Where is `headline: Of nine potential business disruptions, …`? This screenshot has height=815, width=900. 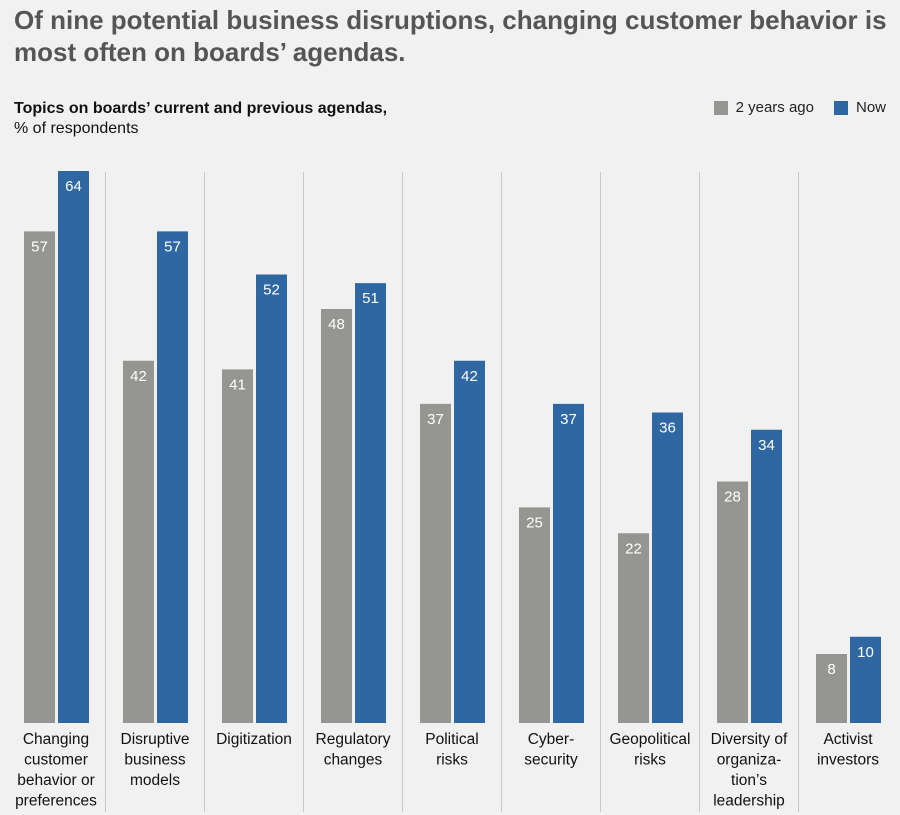 headline: Of nine potential business disruptions, … is located at coordinates (450, 36).